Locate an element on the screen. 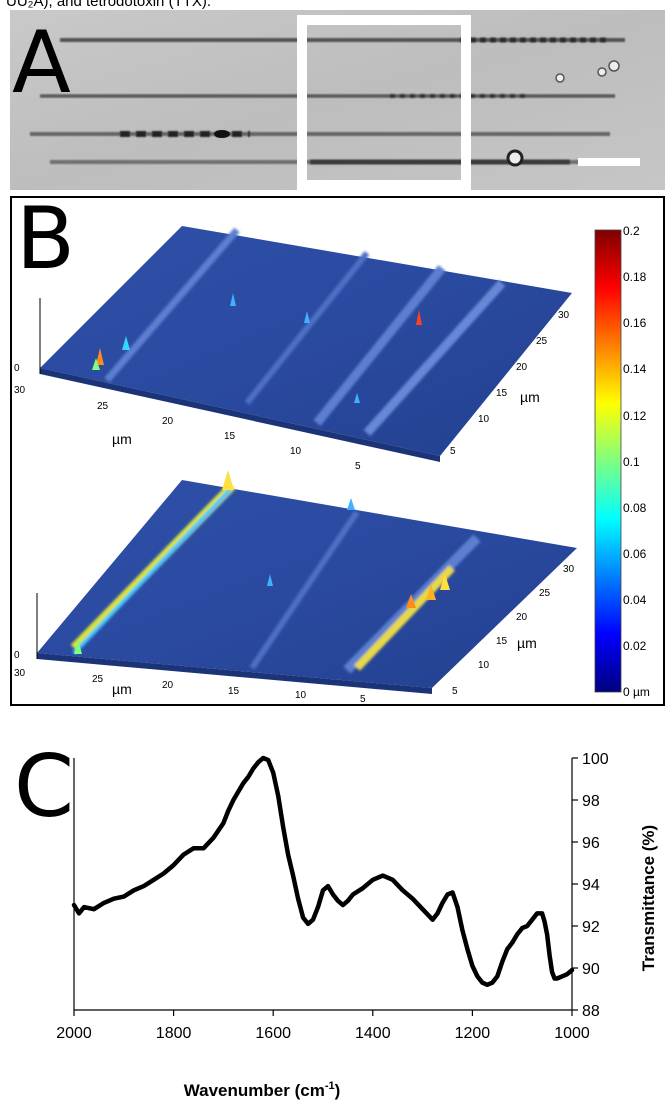 The height and width of the screenshot is (1112, 667). colorbar-tick: 0.04 is located at coordinates (635, 600).